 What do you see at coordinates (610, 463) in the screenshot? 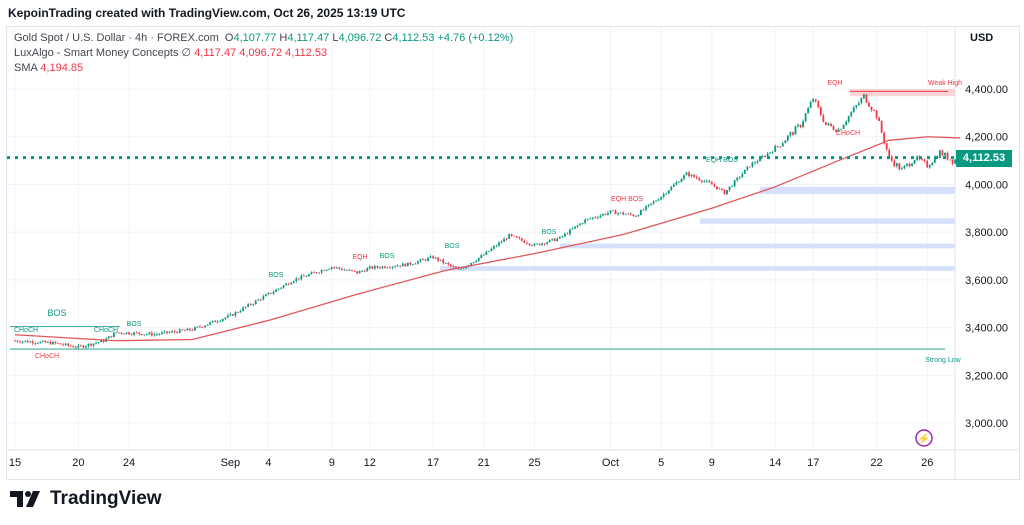
I see `x-tick-label: Oct` at bounding box center [610, 463].